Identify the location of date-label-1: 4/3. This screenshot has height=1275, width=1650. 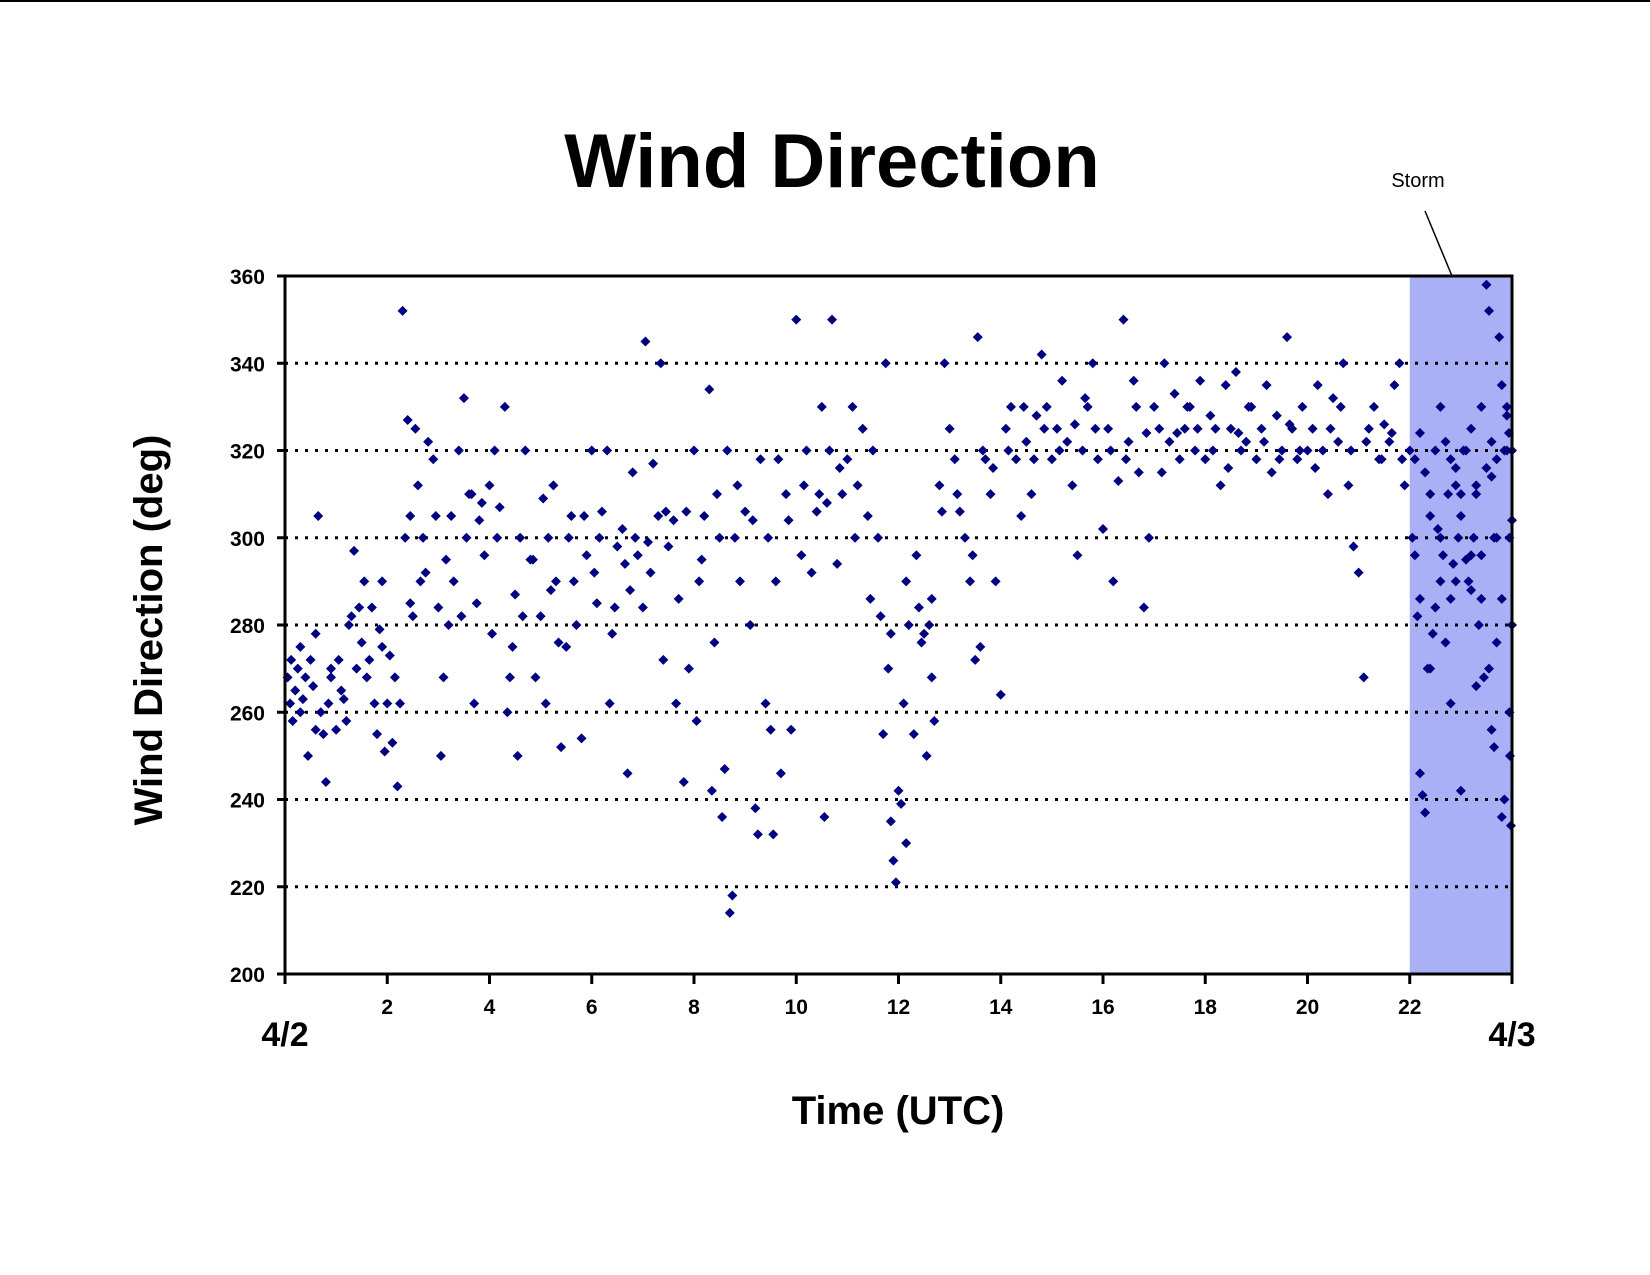
(1511, 1035).